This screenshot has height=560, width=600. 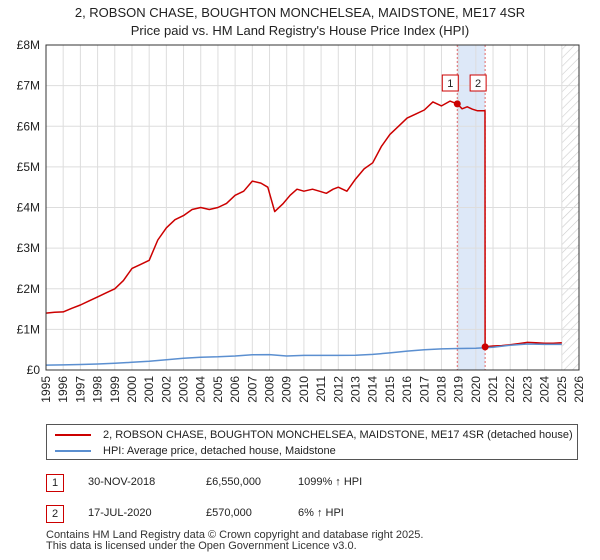 What do you see at coordinates (98, 389) in the screenshot?
I see `x-tick-label: 1998` at bounding box center [98, 389].